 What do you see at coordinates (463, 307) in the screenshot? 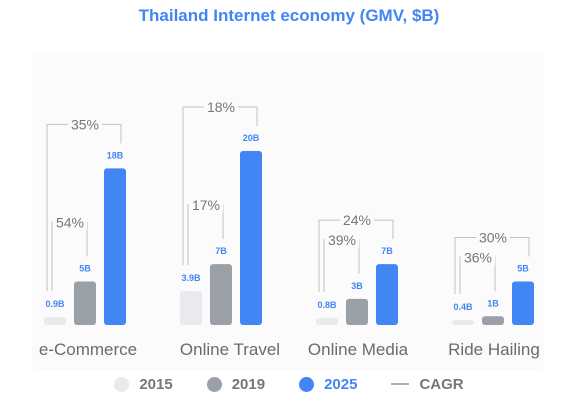
I see `value-label-ride-hailing-2015: 0.4B` at bounding box center [463, 307].